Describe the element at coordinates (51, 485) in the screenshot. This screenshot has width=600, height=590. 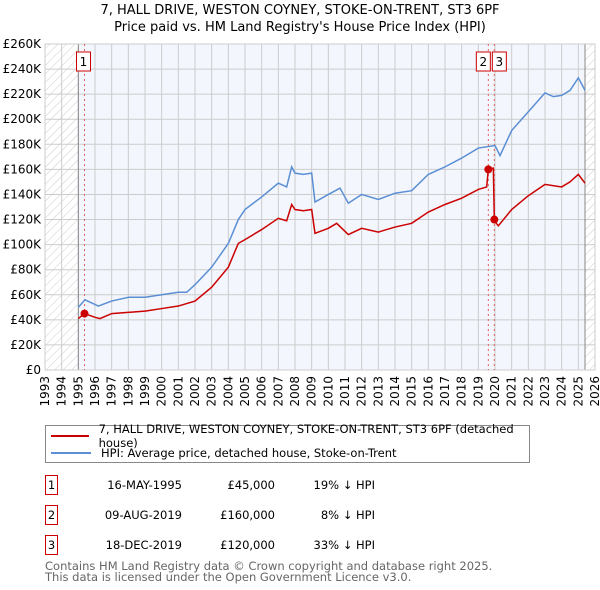
I see `sale-badge: 1` at that location.